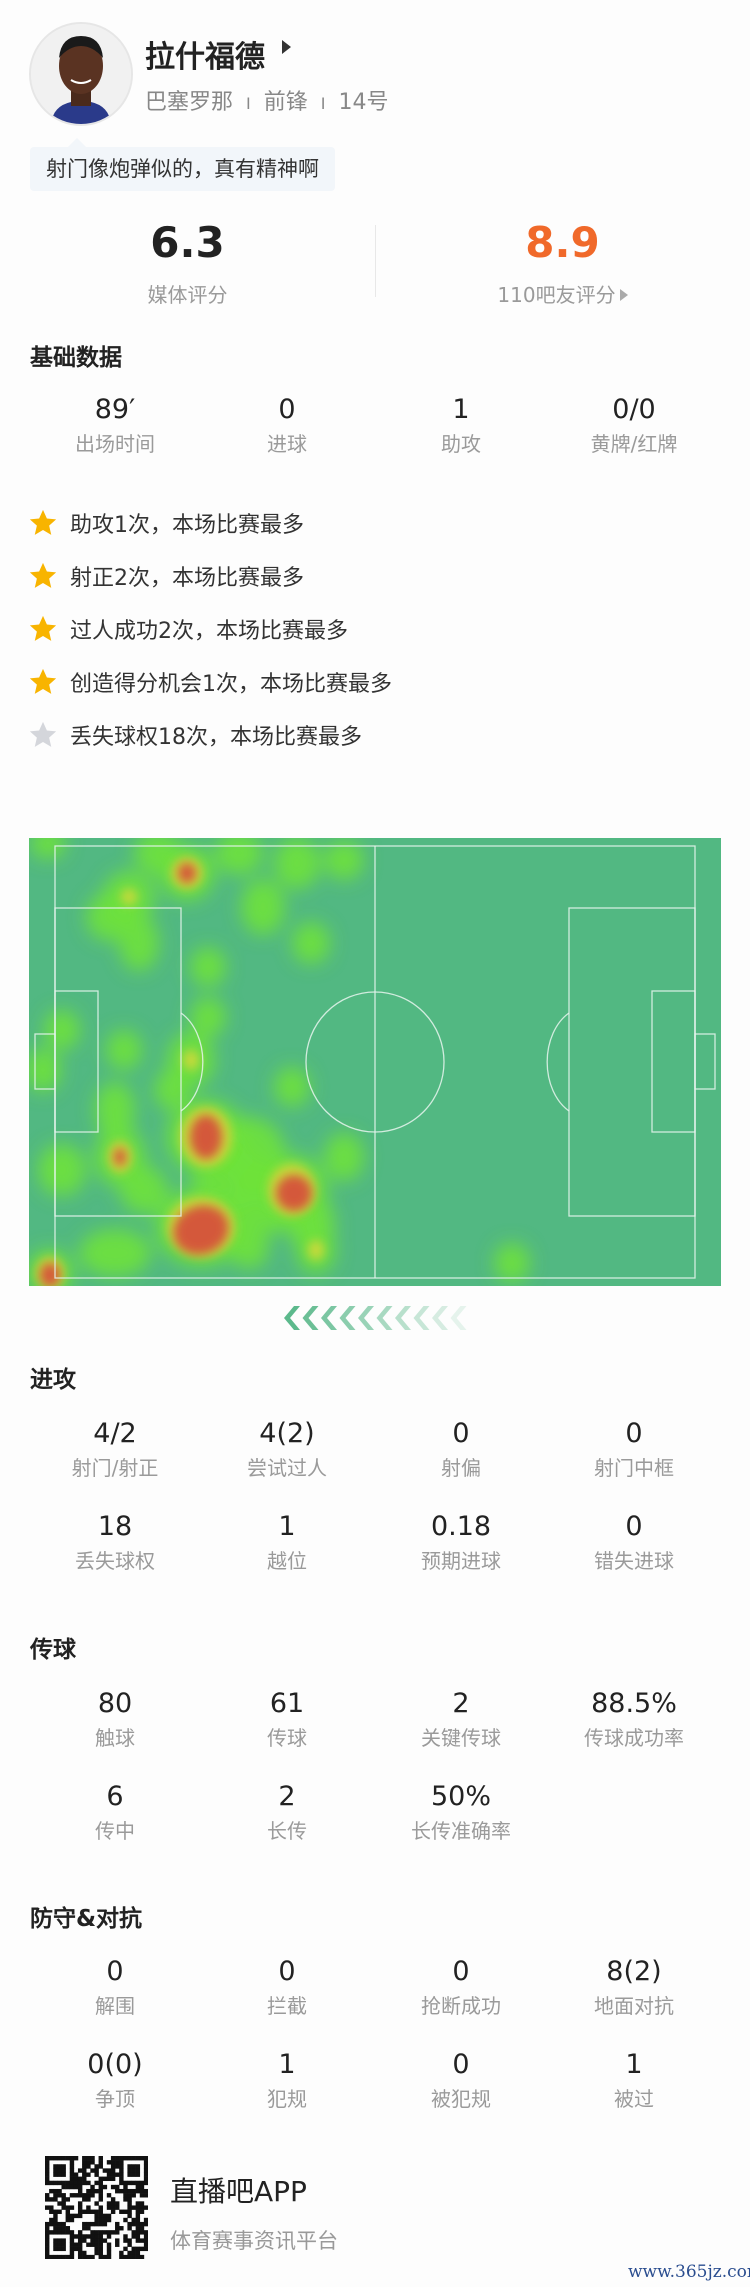 This screenshot has width=750, height=2287. What do you see at coordinates (189, 102) in the screenshot?
I see `player-team: 巴塞罗那` at bounding box center [189, 102].